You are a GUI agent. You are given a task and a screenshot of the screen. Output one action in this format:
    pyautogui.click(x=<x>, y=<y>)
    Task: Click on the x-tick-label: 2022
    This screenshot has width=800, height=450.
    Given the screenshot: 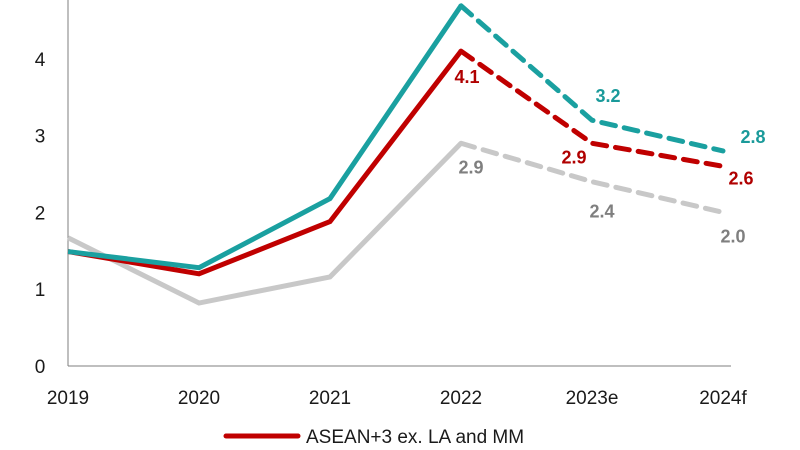 What is the action you would take?
    pyautogui.click(x=461, y=398)
    